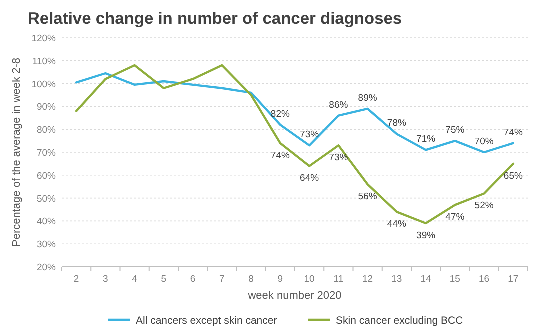  What do you see at coordinates (484, 206) in the screenshot?
I see `data-label: 52%` at bounding box center [484, 206].